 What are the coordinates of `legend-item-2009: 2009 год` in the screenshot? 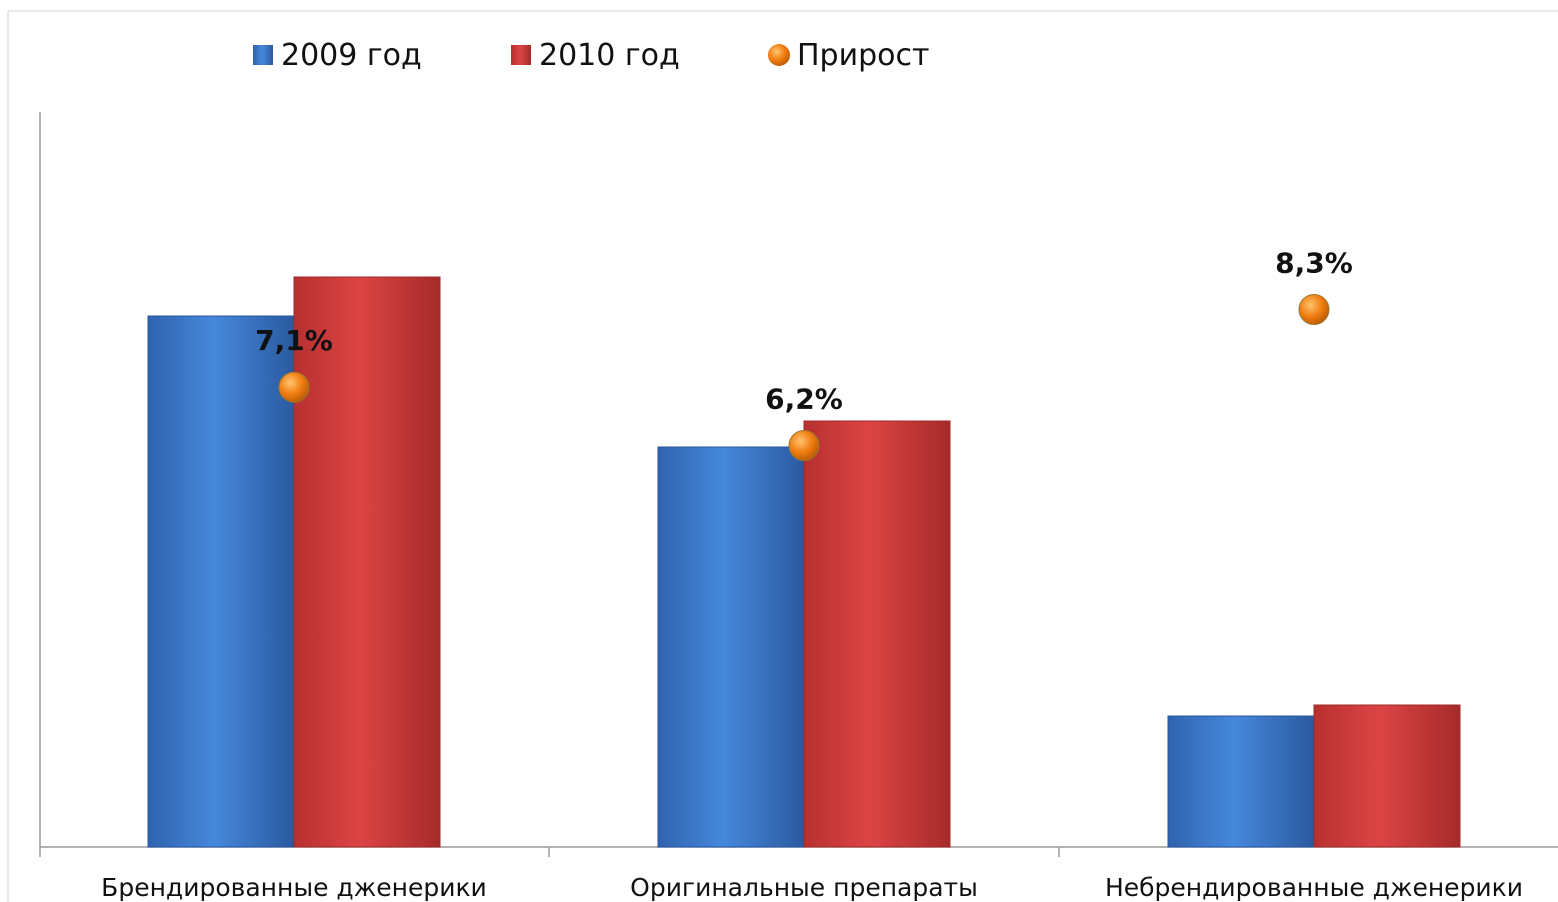 It's located at (337, 55).